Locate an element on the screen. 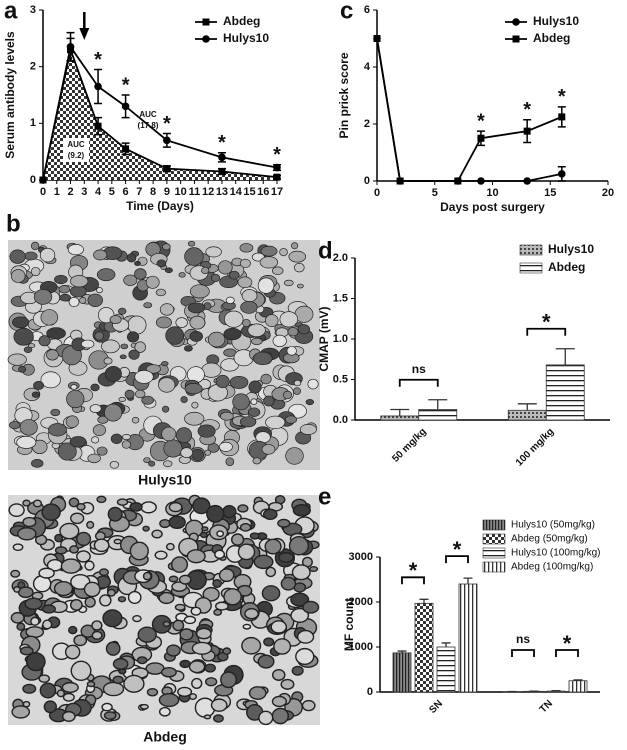  legend-swatch is located at coordinates (531, 250).